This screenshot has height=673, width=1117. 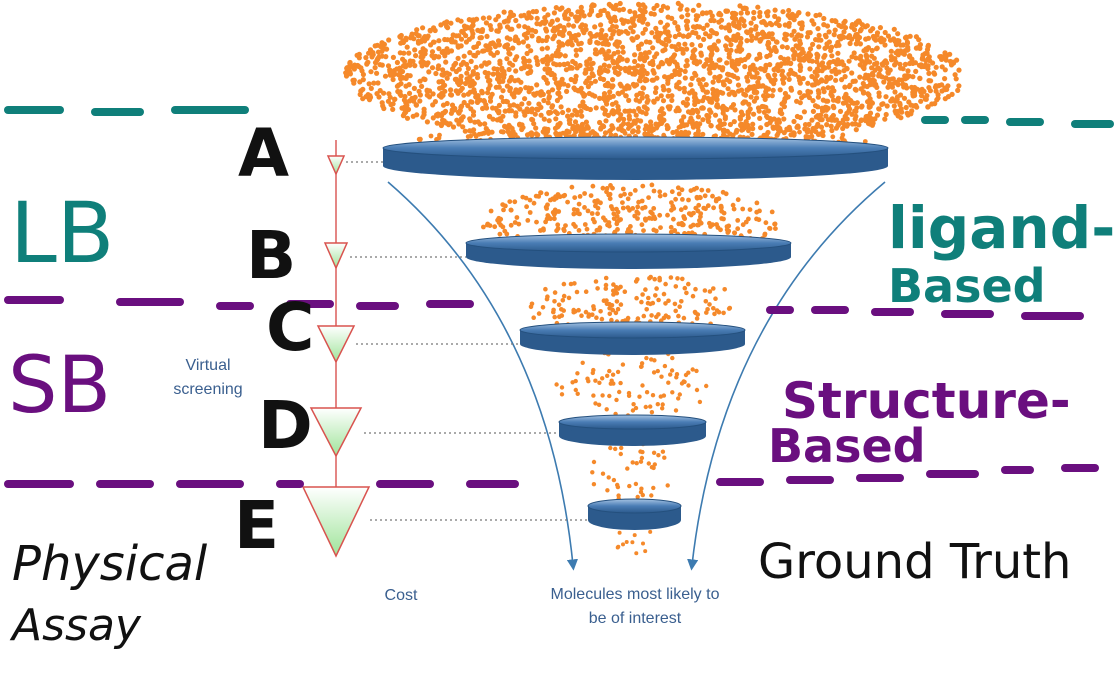 What do you see at coordinates (290, 327) in the screenshot?
I see `stage-letter-c: C` at bounding box center [290, 327].